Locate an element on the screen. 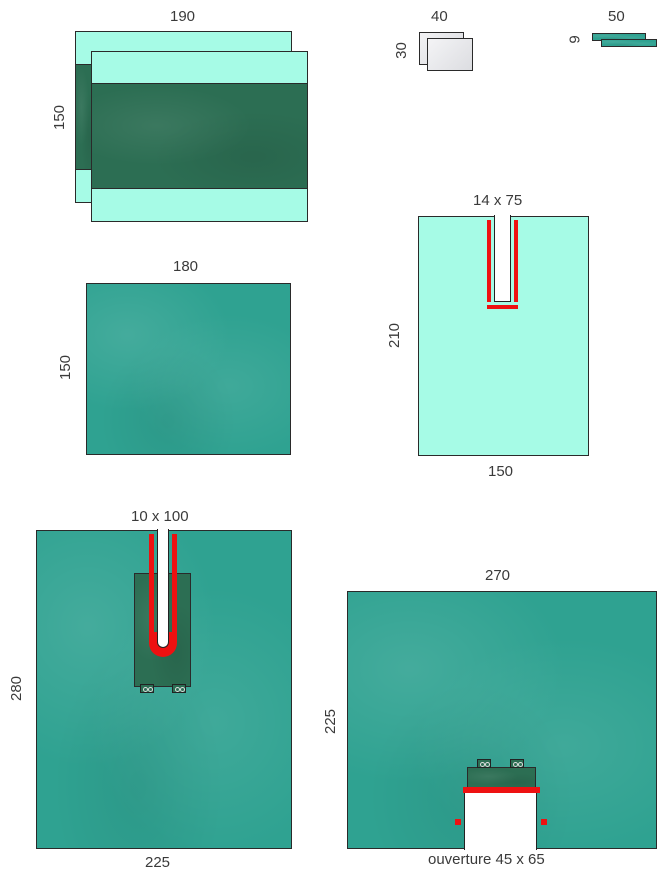 The height and width of the screenshot is (871, 663). u-drape-slot is located at coordinates (502, 258).